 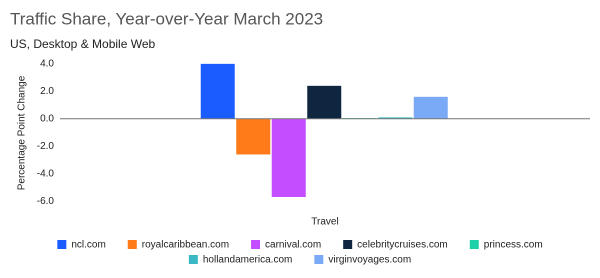 I want to click on legend-label: carnival.com, so click(x=293, y=245).